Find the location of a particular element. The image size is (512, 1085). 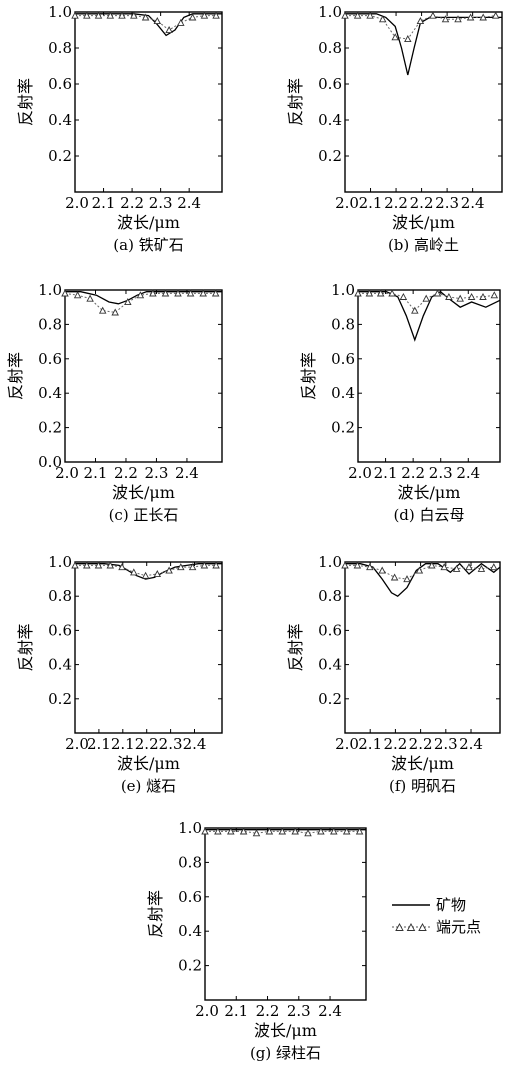

legend-endmember-marker is located at coordinates (411, 927).